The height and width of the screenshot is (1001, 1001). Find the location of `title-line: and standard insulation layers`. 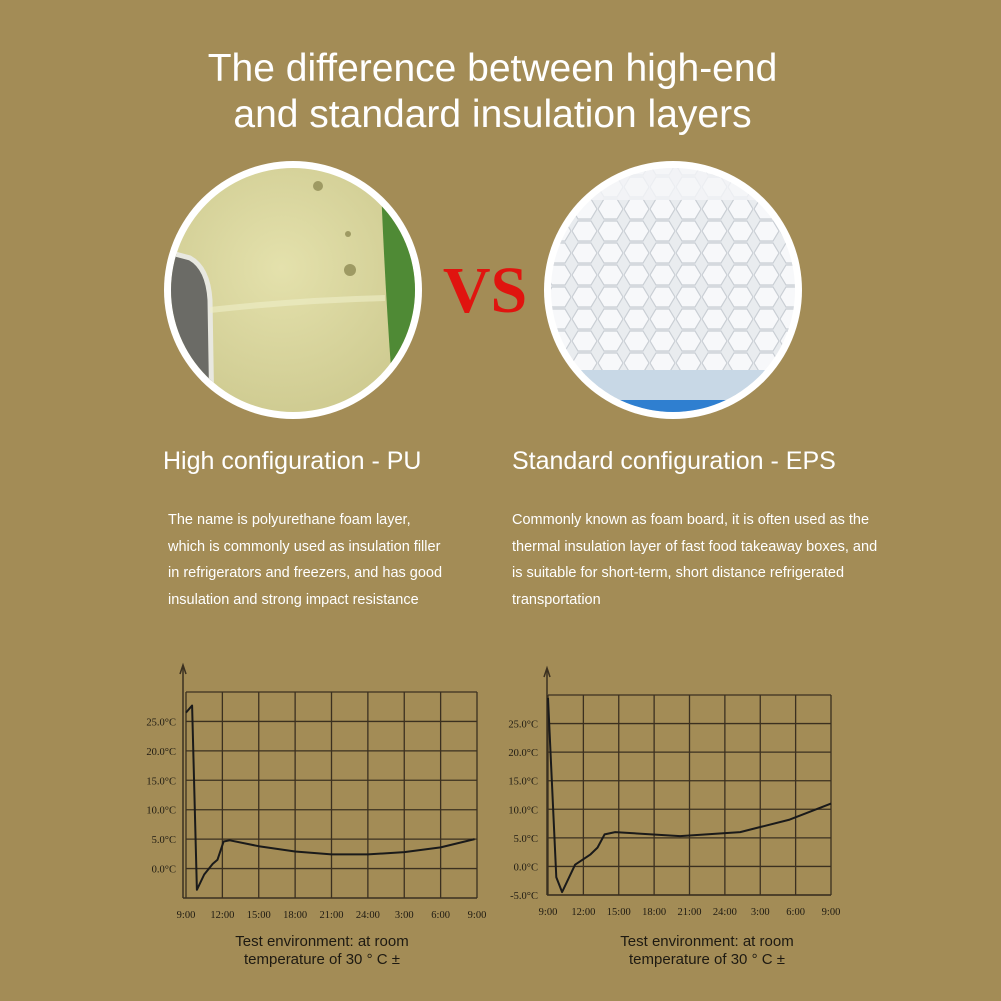

title-line: and standard insulation layers is located at coordinates (492, 114).